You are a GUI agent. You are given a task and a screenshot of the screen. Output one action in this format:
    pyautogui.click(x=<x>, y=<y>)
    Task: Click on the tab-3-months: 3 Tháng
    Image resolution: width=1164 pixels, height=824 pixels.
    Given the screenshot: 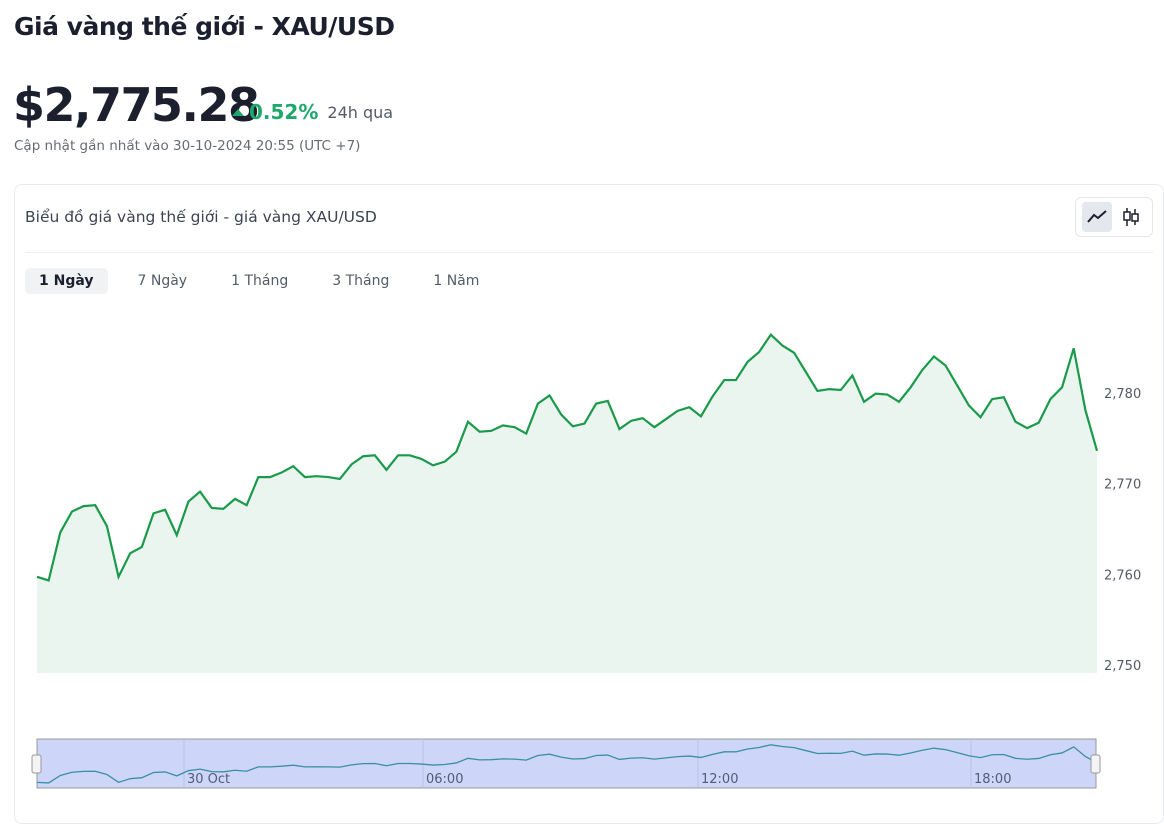 What is the action you would take?
    pyautogui.click(x=361, y=281)
    